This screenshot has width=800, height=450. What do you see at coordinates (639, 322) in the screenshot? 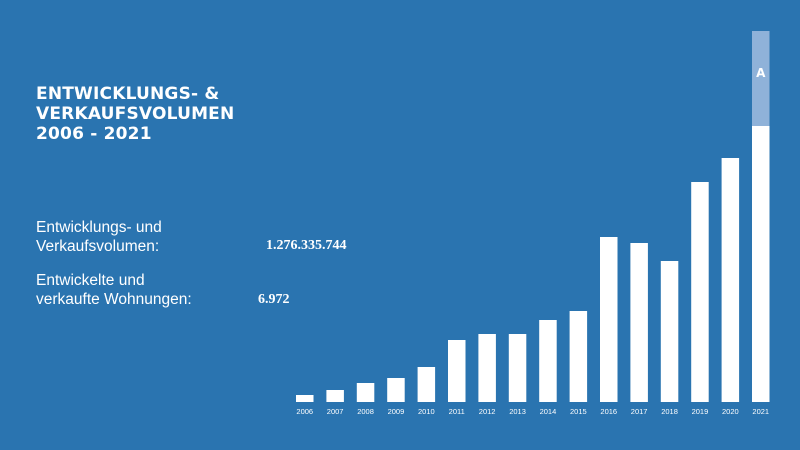
I see `bar-2017` at bounding box center [639, 322].